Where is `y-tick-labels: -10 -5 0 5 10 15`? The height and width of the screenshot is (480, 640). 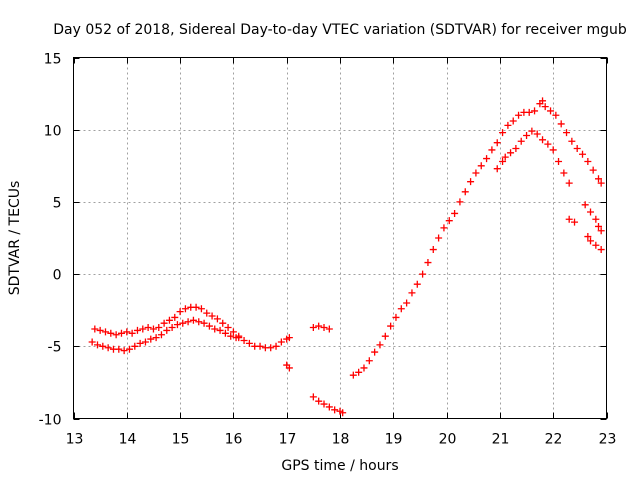 y-tick-labels: -10 -5 0 5 10 15 is located at coordinates (50, 240).